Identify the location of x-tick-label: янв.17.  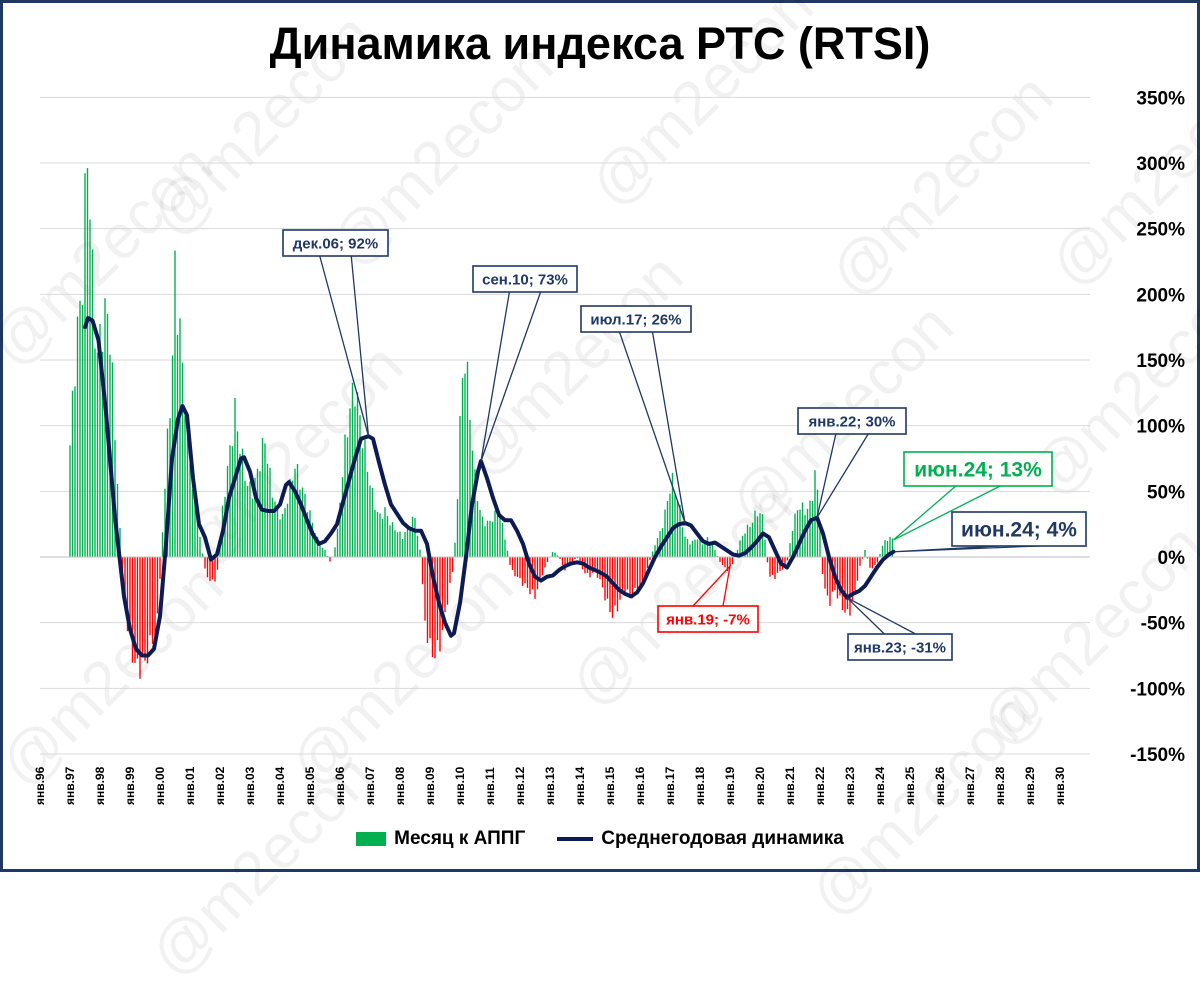
(670, 785).